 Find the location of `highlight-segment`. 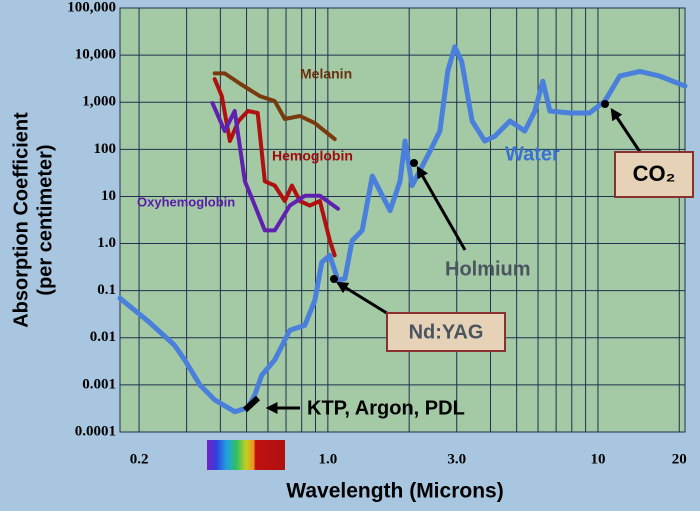

highlight-segment is located at coordinates (251, 404).